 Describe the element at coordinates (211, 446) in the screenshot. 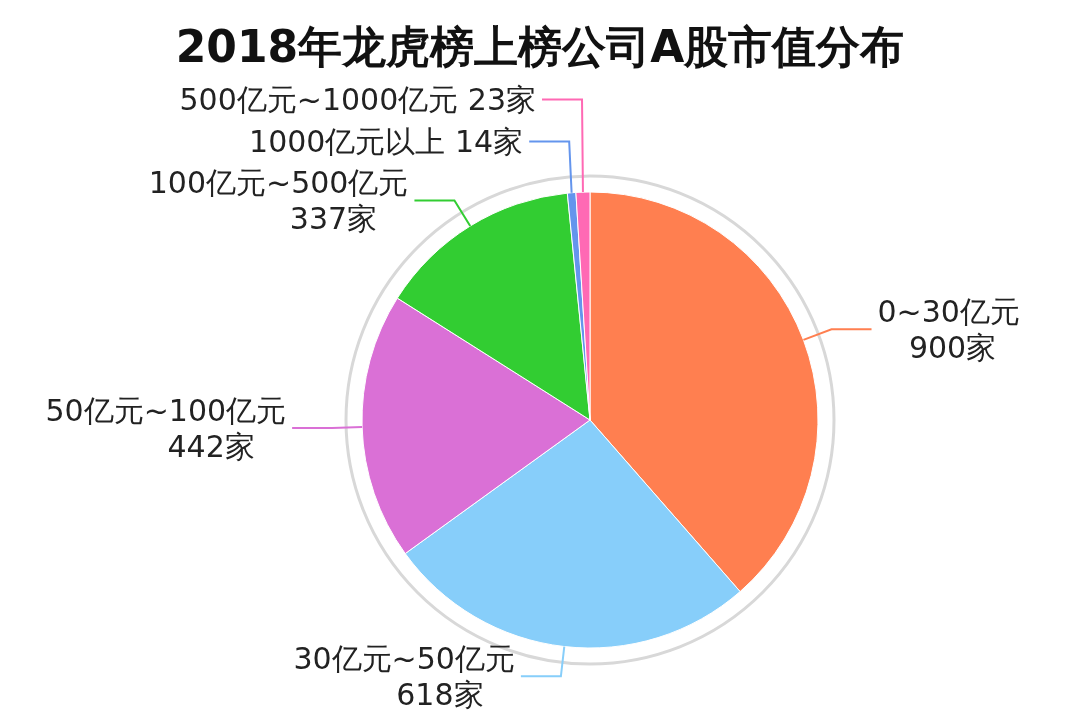

I see `data-label: 442家` at that location.